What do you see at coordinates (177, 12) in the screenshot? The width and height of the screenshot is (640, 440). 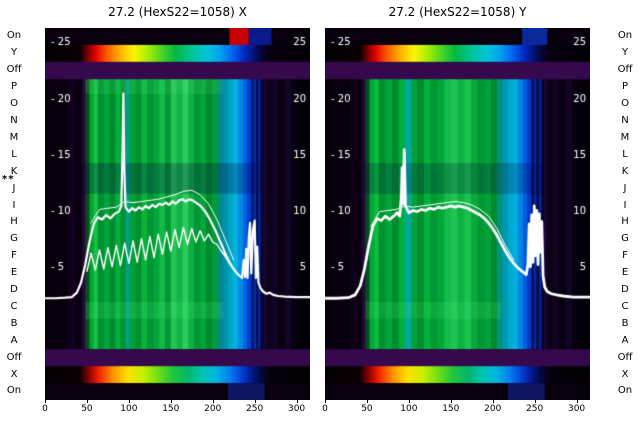 I see `panel-title-x: 27.2 (HexS22=1058) X` at bounding box center [177, 12].